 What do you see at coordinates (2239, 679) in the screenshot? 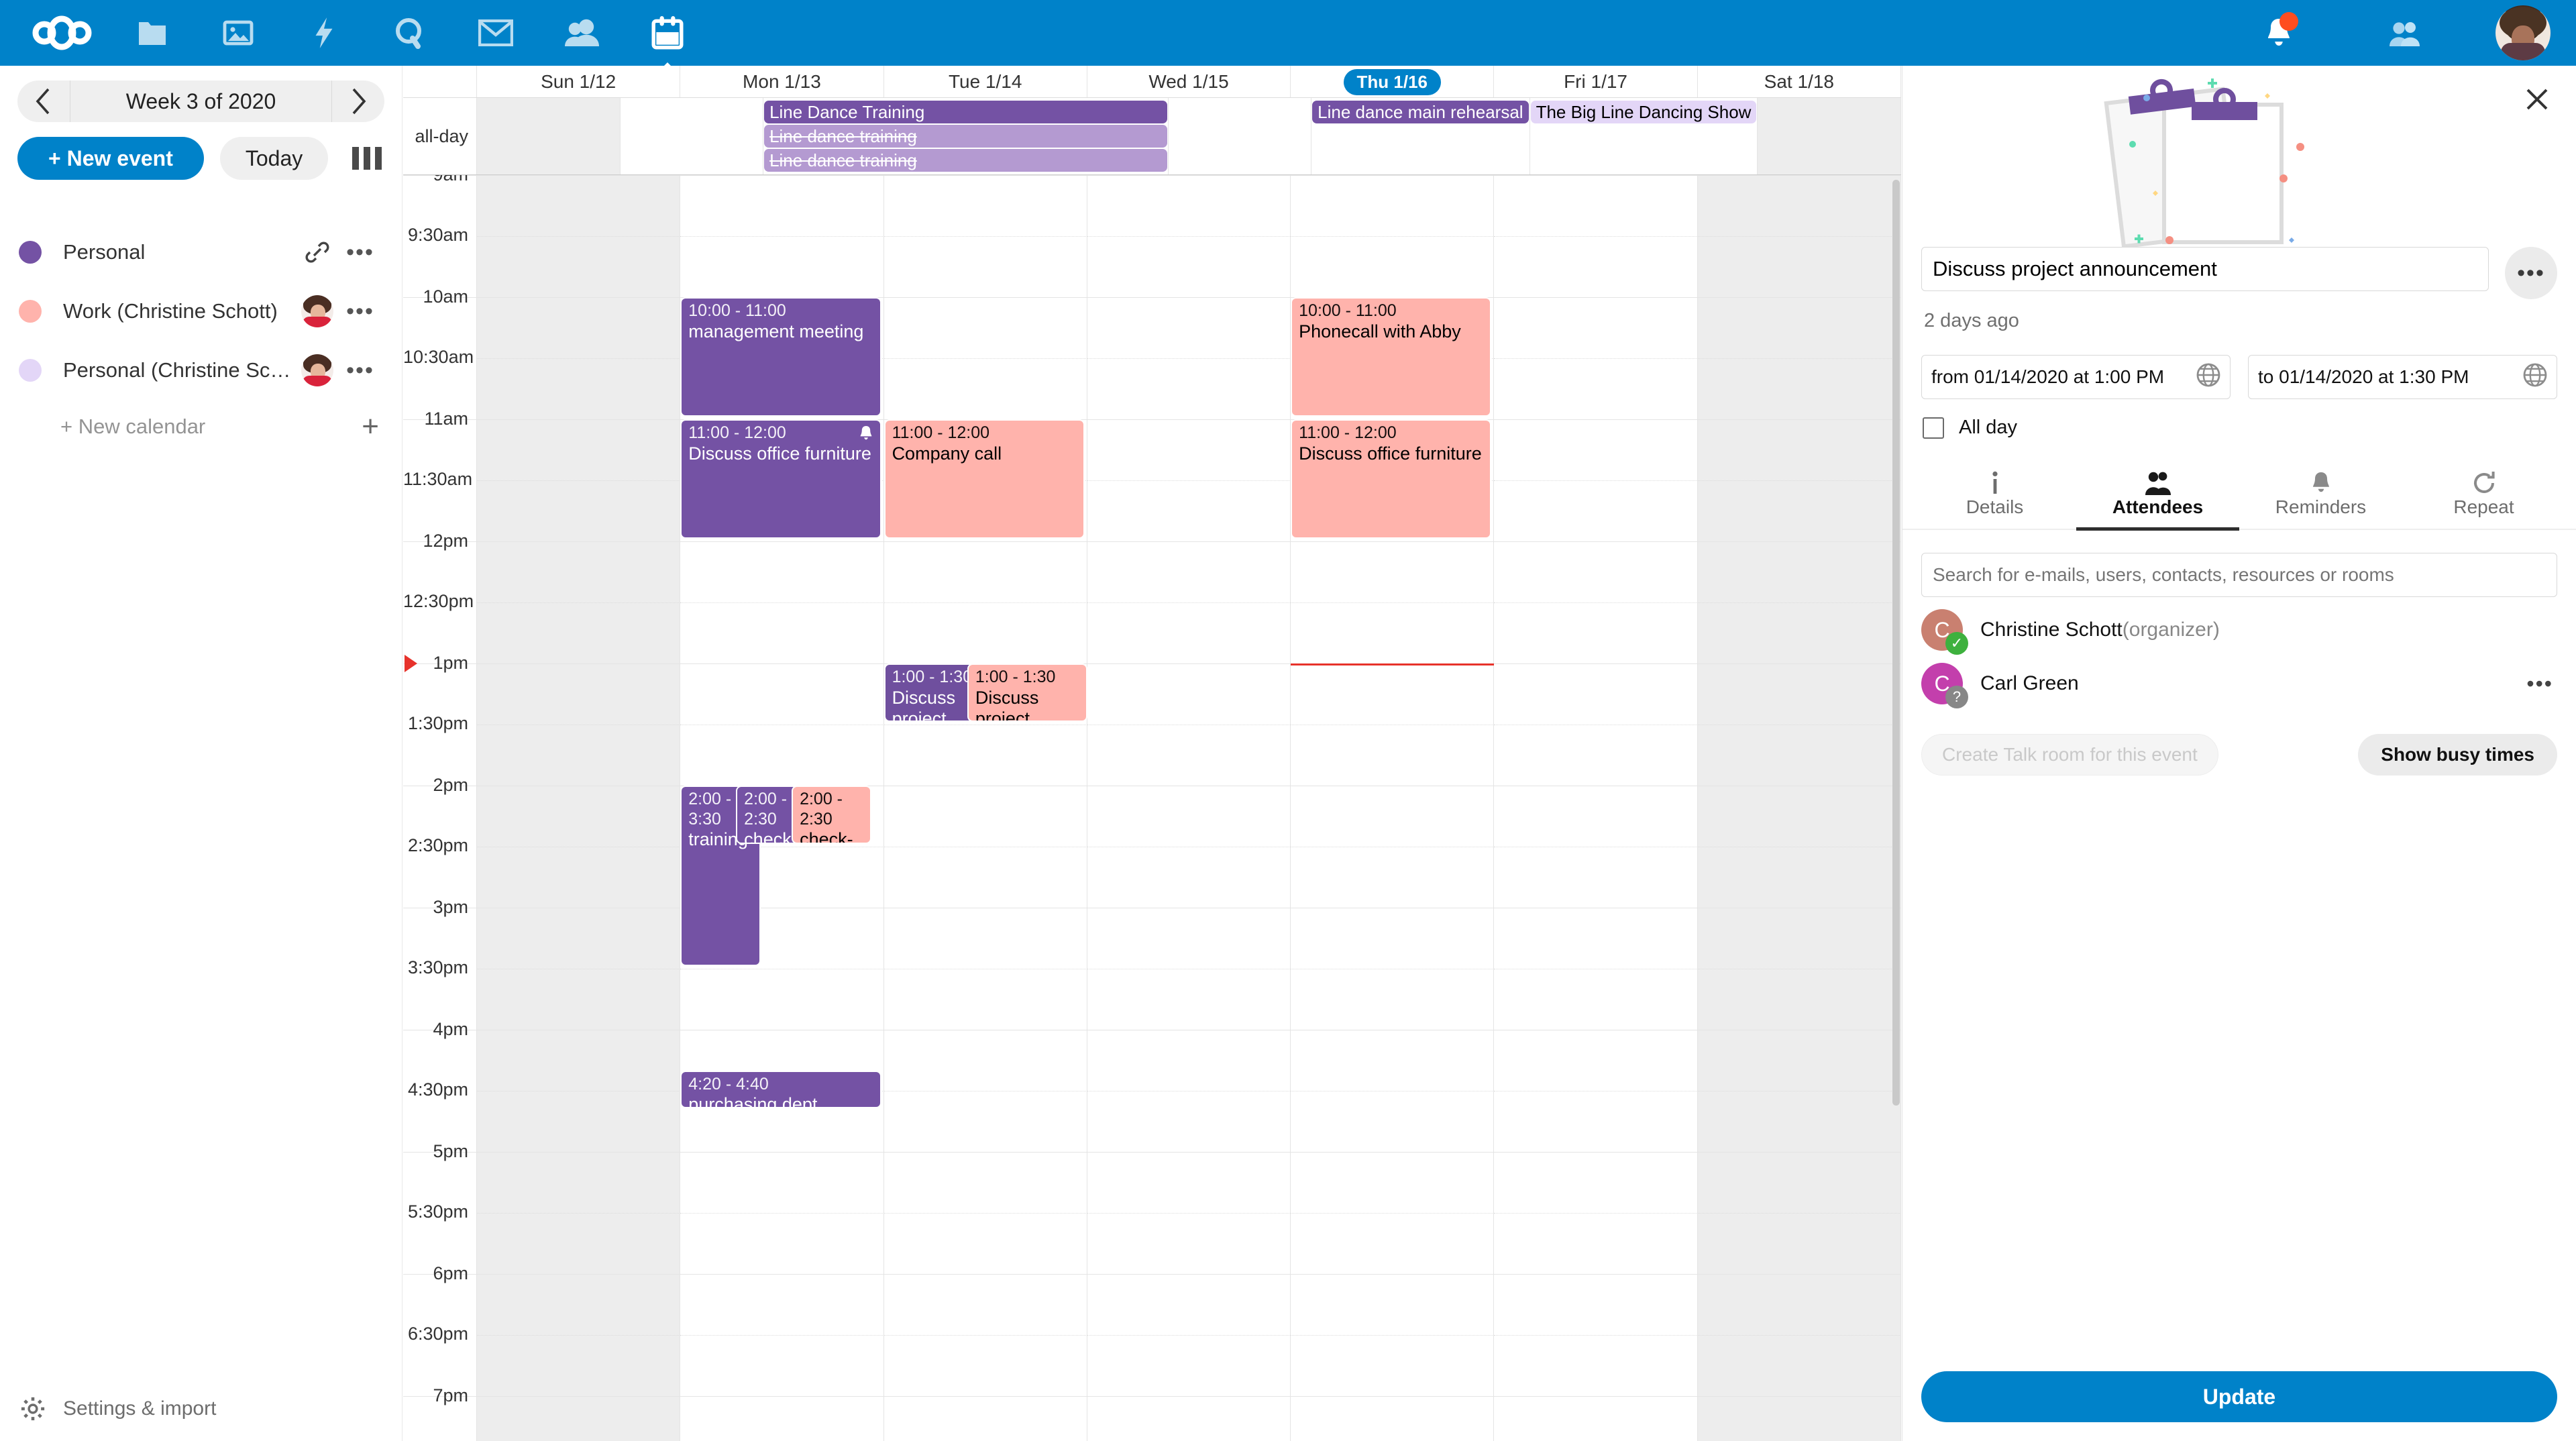
I see `attendee-row-carl-green: C ? Carl Green •••` at bounding box center [2239, 679].